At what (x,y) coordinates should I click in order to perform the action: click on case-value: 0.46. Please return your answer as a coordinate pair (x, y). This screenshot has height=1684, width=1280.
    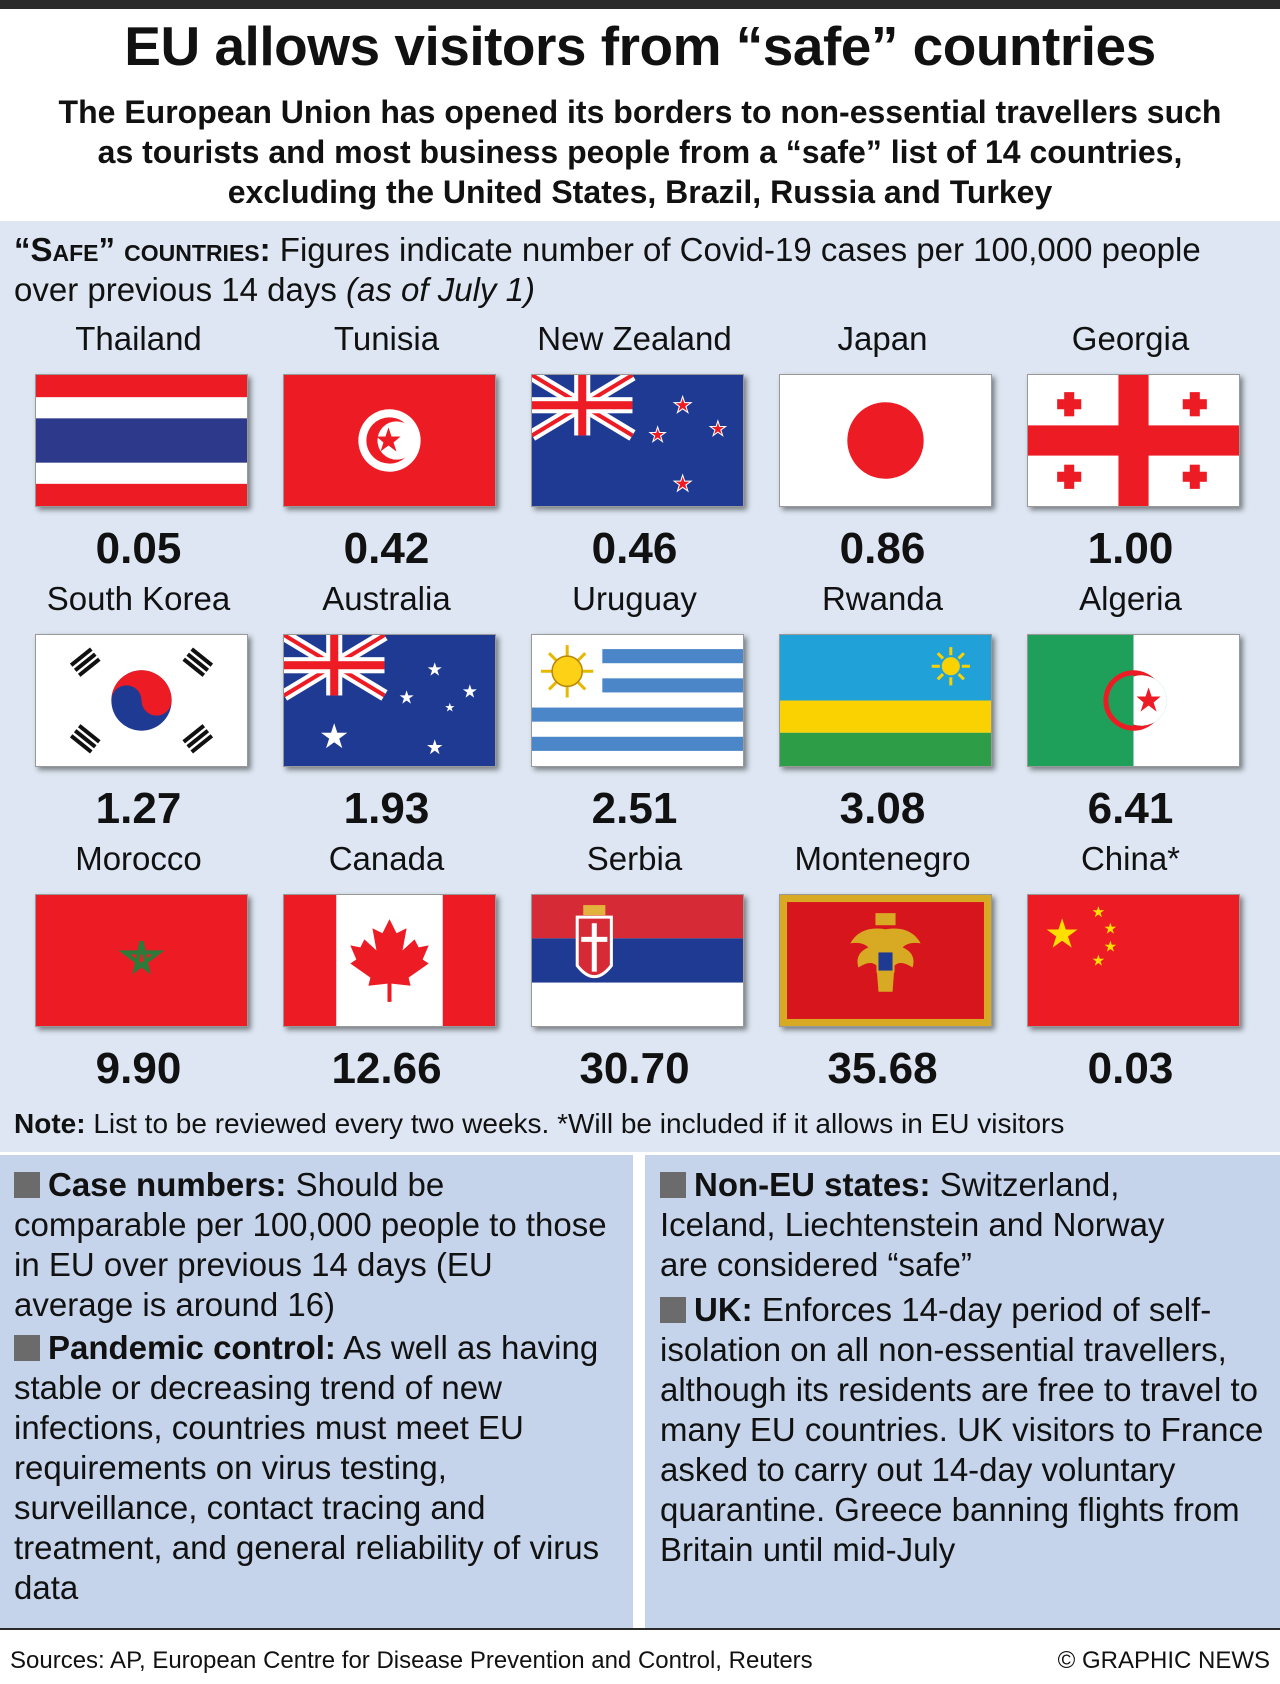
    Looking at the image, I should click on (634, 548).